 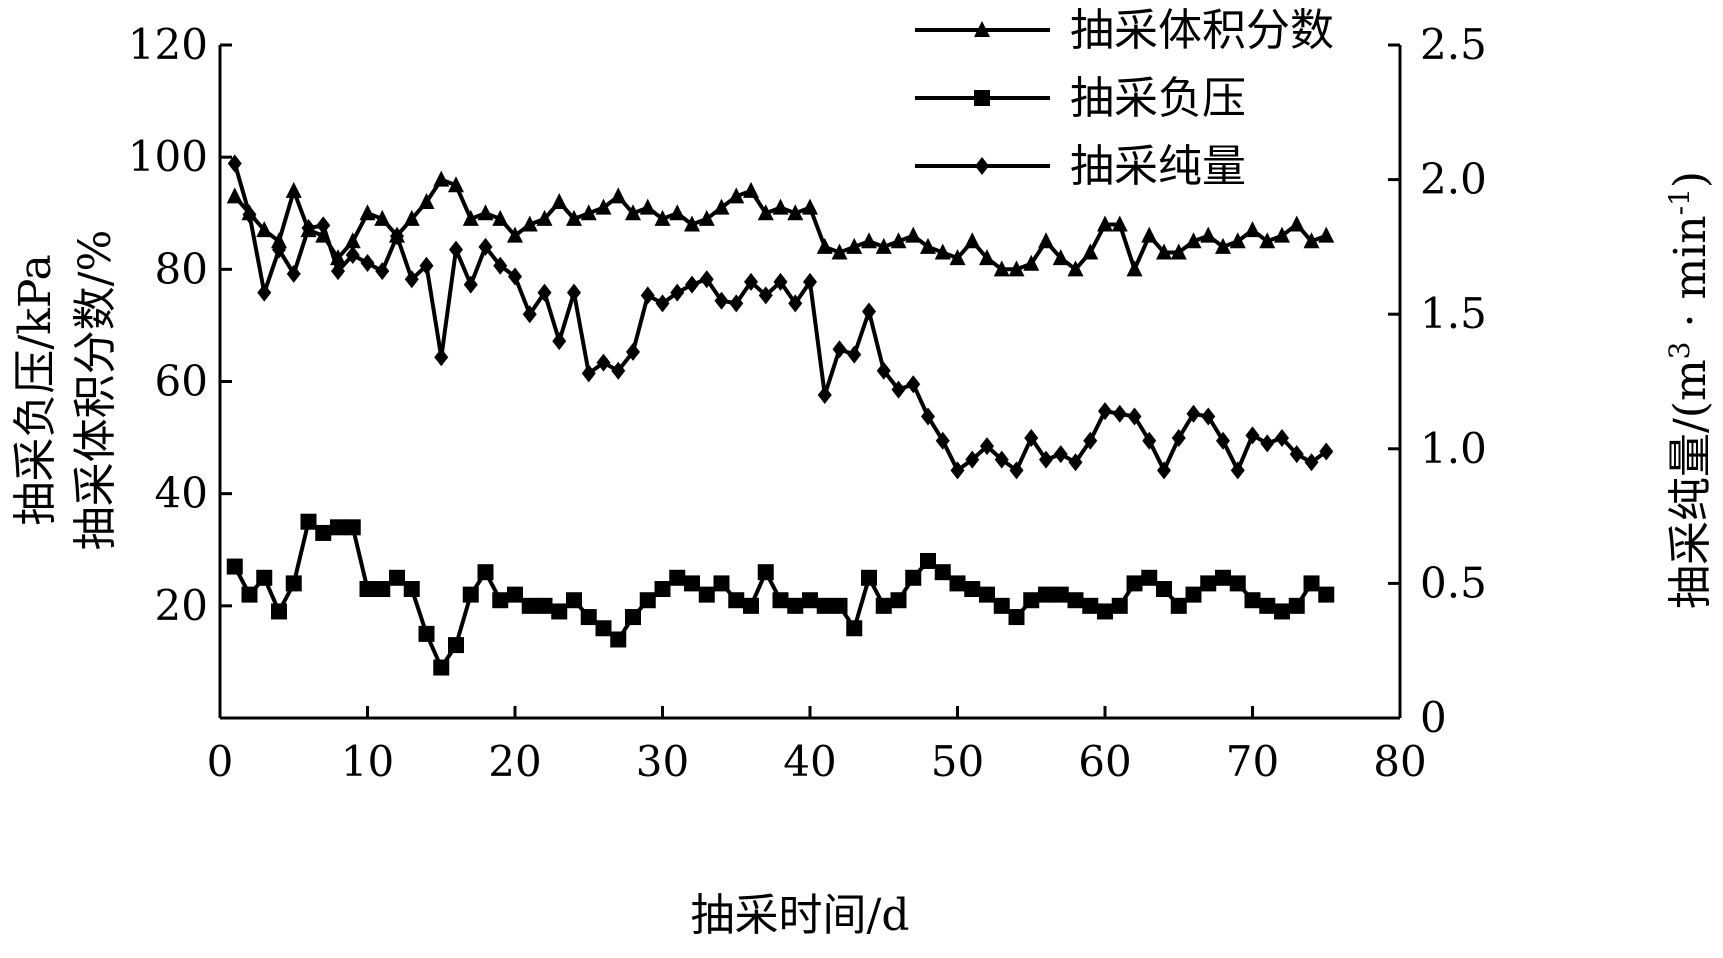 I want to click on y-left-tick-label: 20, so click(x=181, y=605).